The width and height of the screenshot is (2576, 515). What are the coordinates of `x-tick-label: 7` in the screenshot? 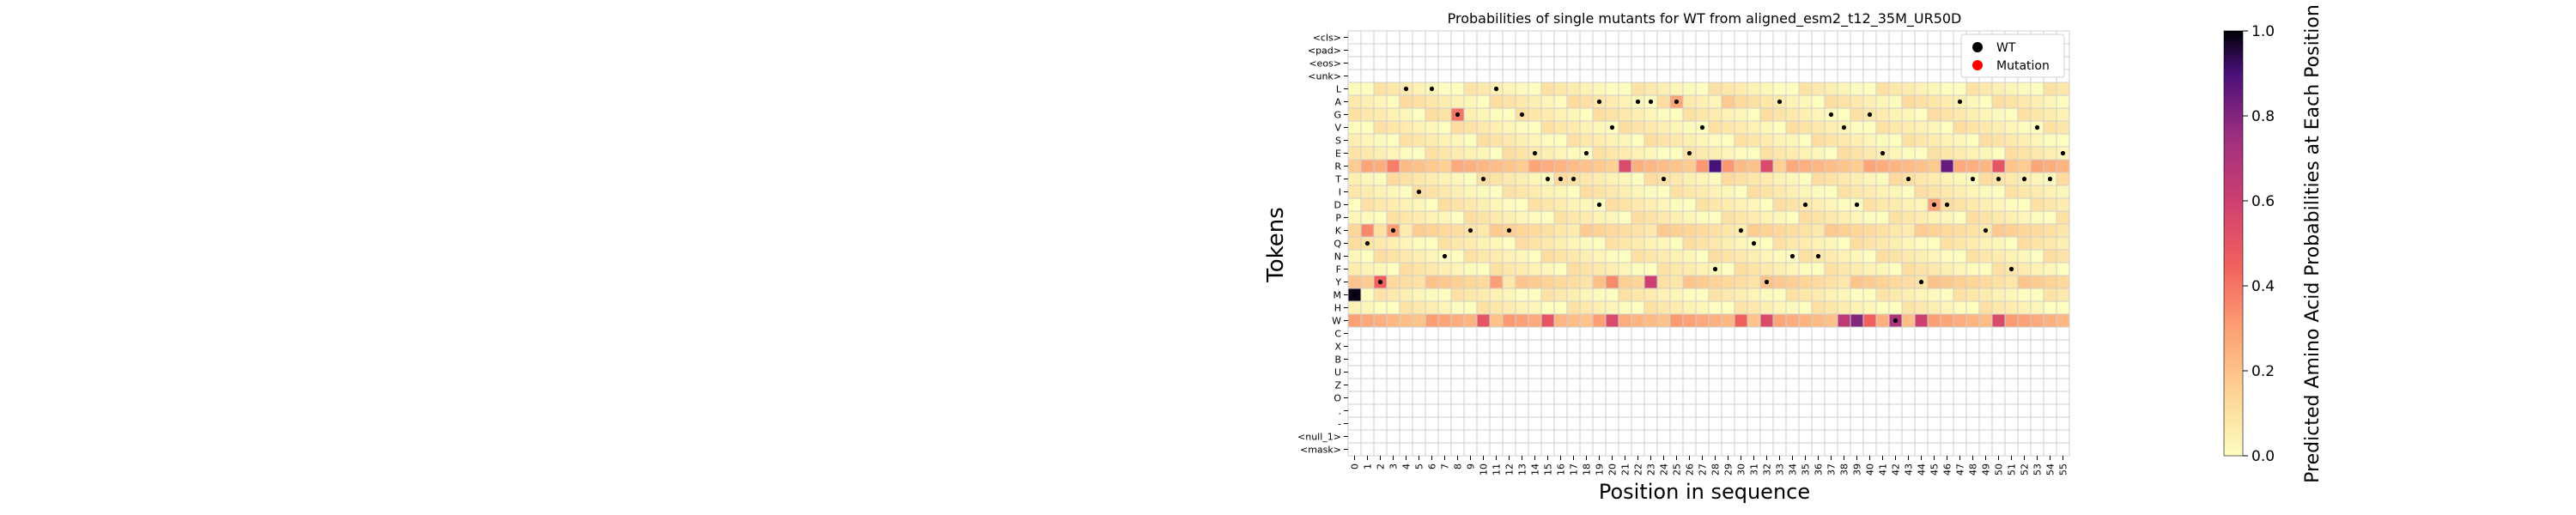 It's located at (1445, 467).